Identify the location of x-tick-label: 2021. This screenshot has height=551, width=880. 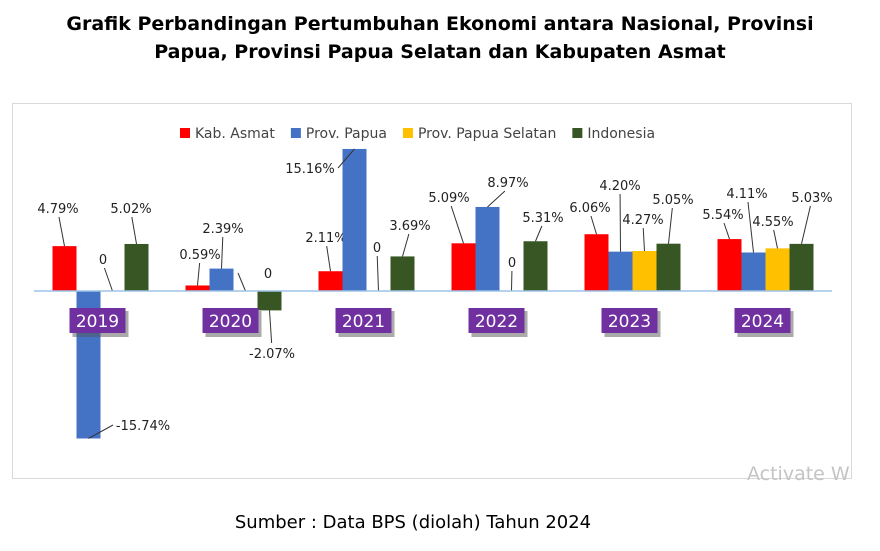
(363, 322).